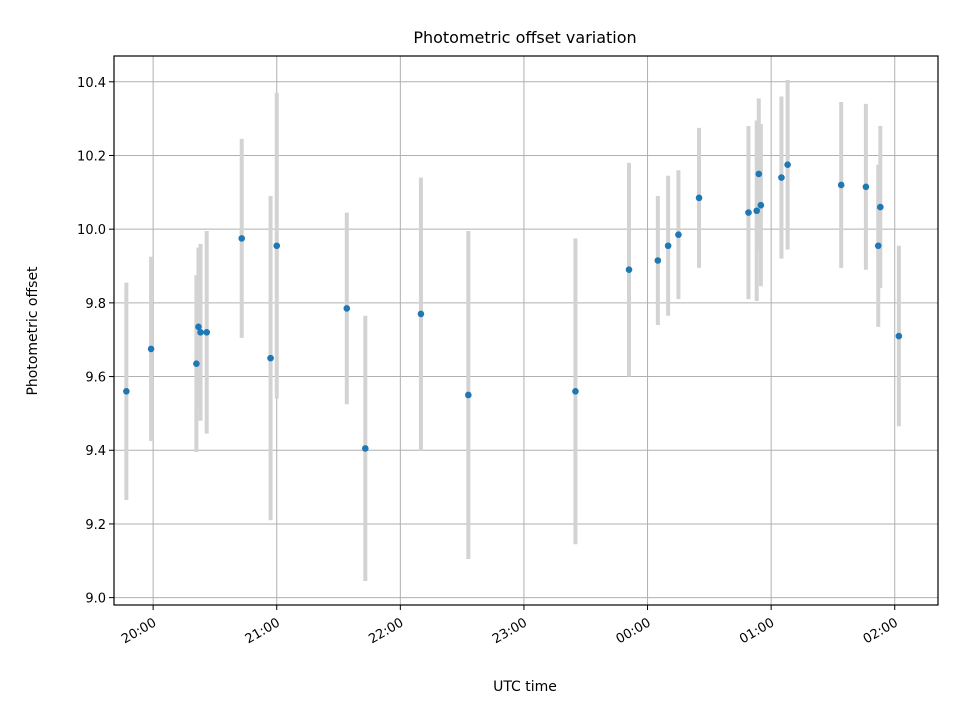  What do you see at coordinates (95, 304) in the screenshot?
I see `y-tick-label: 9.8` at bounding box center [95, 304].